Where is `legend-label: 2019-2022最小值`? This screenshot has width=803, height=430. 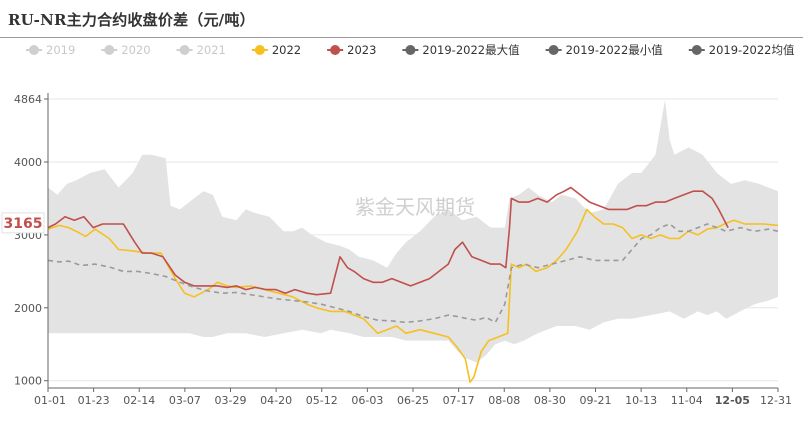
legend-label: 2019-2022最小值 is located at coordinates (615, 50).